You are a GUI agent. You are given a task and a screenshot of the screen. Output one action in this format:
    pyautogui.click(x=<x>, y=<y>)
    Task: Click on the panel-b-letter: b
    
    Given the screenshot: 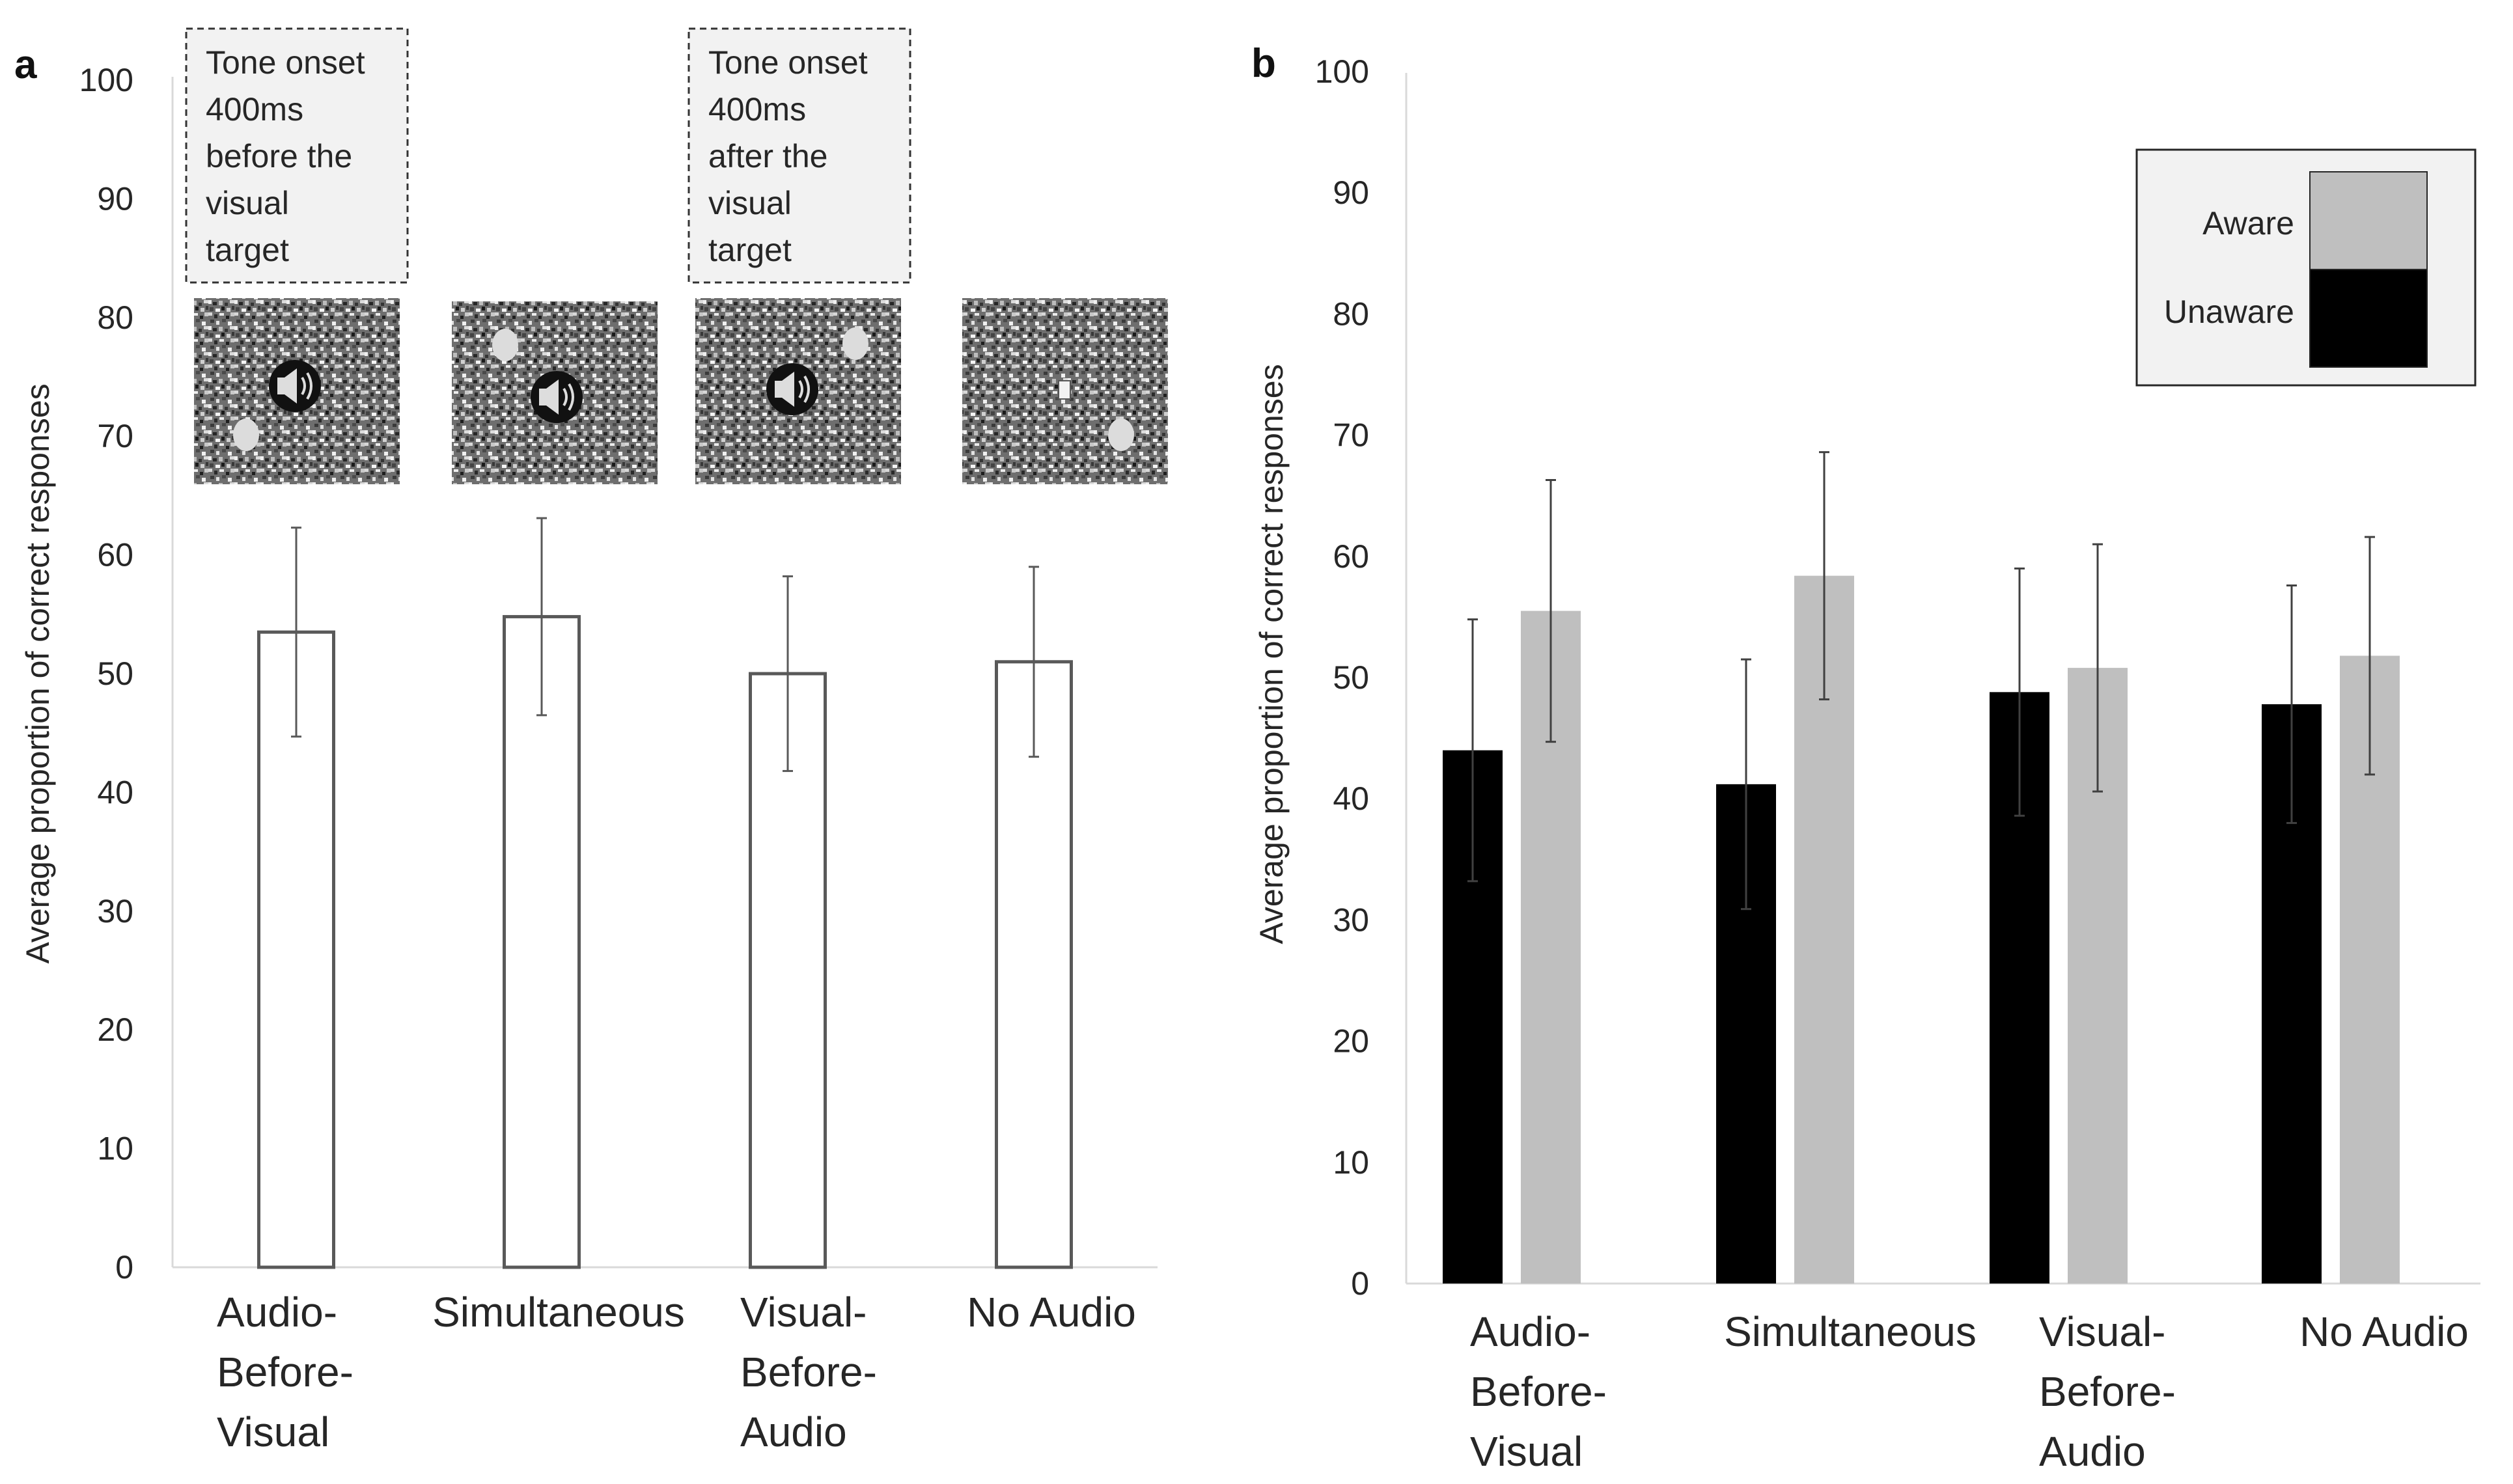 What is the action you would take?
    pyautogui.click(x=1263, y=63)
    